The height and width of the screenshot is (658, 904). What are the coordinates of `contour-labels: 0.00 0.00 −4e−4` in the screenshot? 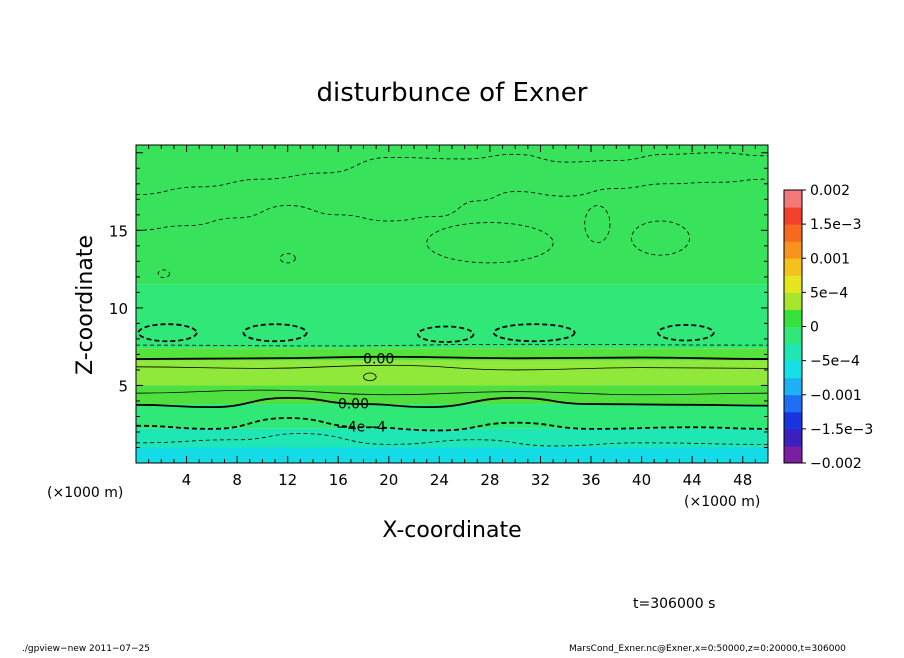 It's located at (365, 393).